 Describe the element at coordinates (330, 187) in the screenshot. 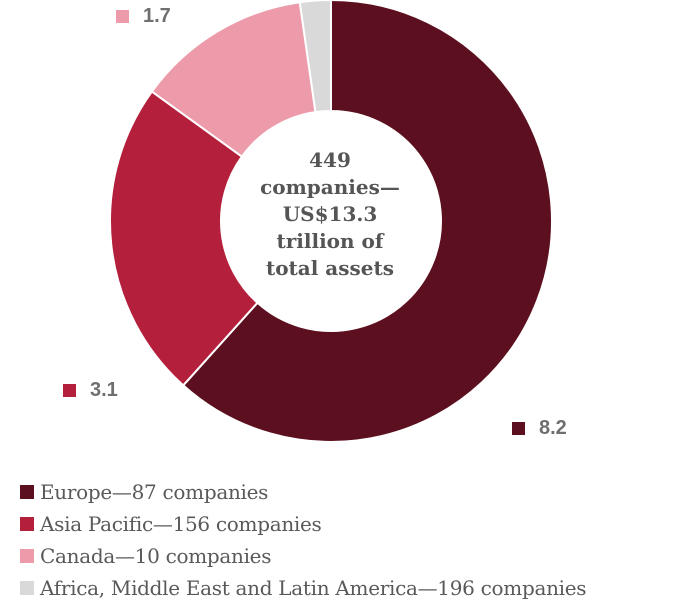

I see `center-label-line: companies—` at that location.